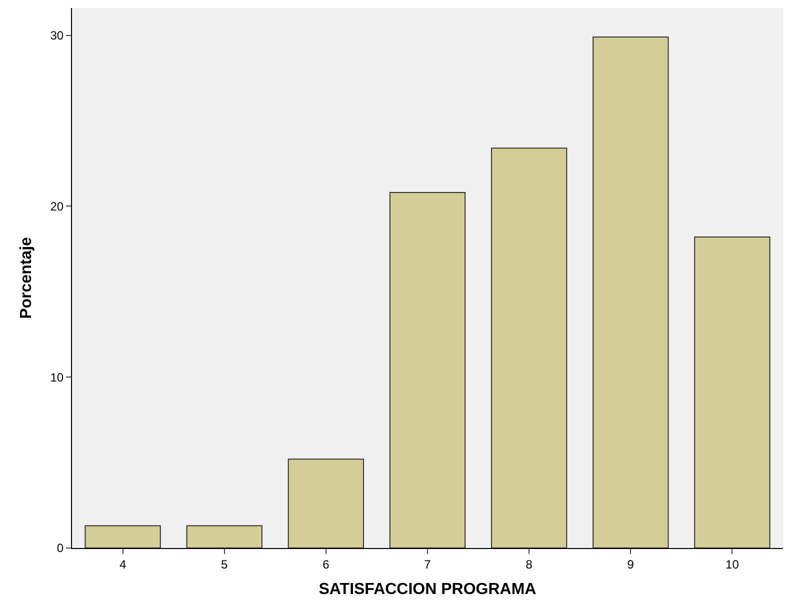 The height and width of the screenshot is (607, 798). What do you see at coordinates (57, 377) in the screenshot?
I see `y-tick-label: 10` at bounding box center [57, 377].